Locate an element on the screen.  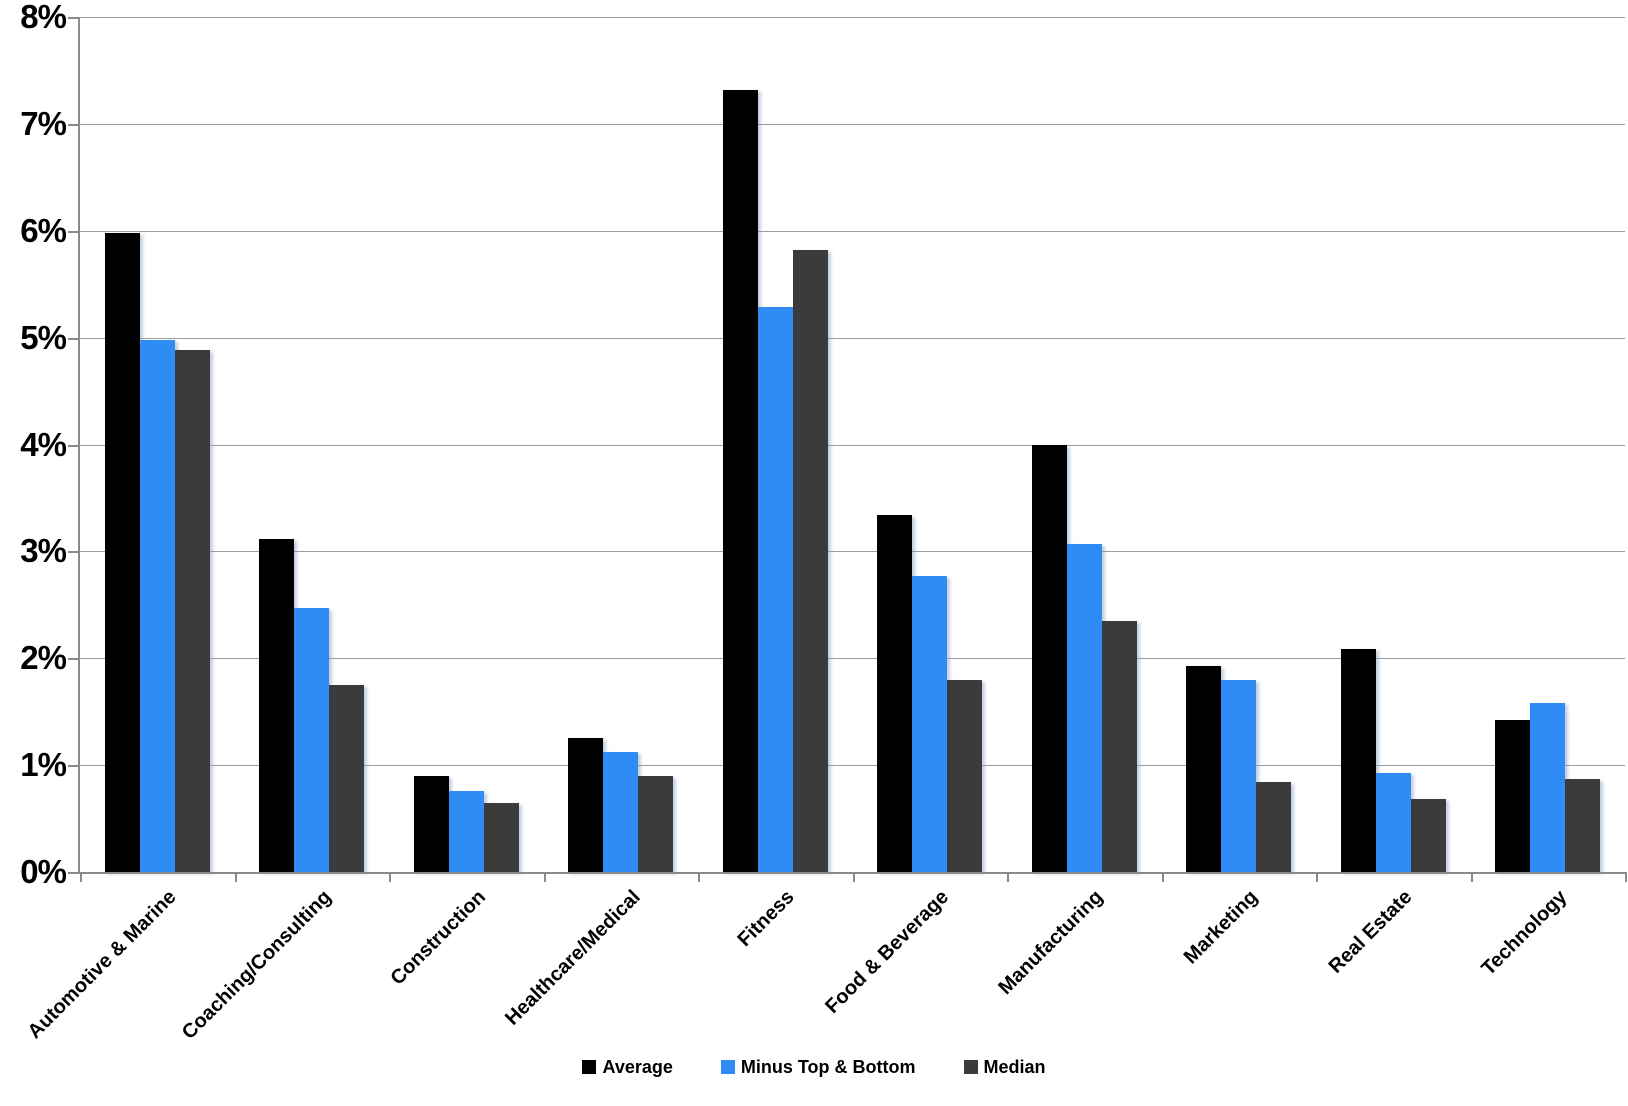
x-axis-label: Fitness is located at coordinates (766, 919).